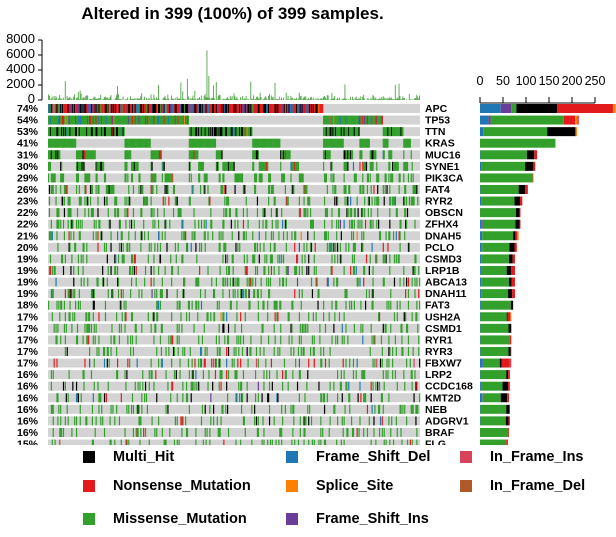  I want to click on gene-bar-segment, so click(481, 259).